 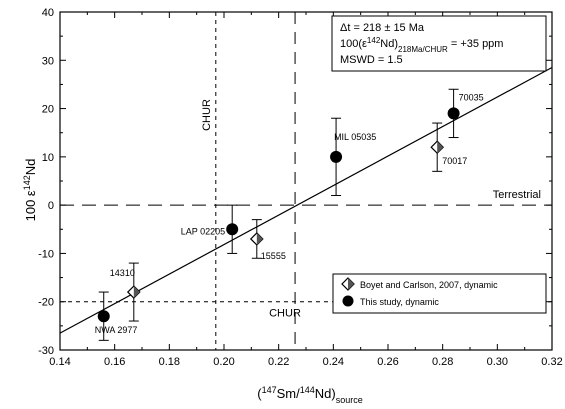 What do you see at coordinates (46, 351) in the screenshot?
I see `y-tick-label: -30` at bounding box center [46, 351].